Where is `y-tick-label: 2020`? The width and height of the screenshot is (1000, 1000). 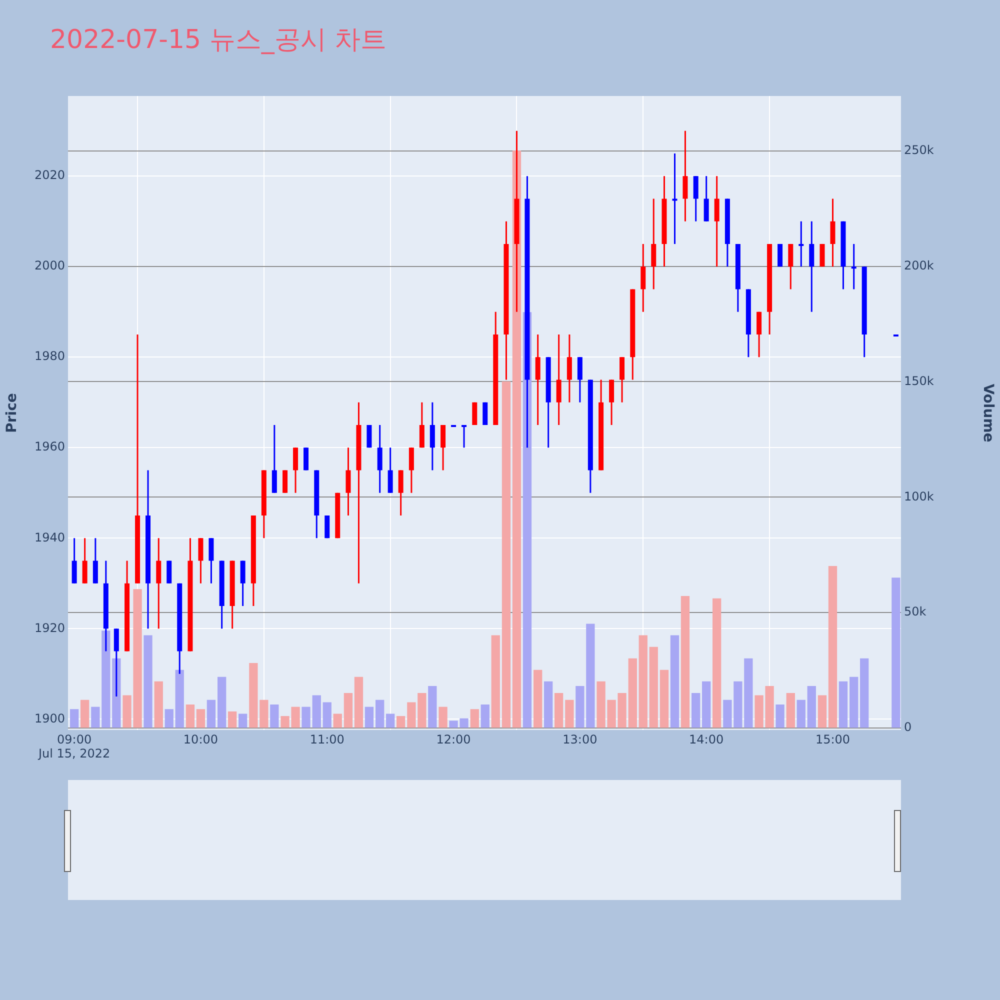 y-tick-label: 2020 is located at coordinates (49, 175).